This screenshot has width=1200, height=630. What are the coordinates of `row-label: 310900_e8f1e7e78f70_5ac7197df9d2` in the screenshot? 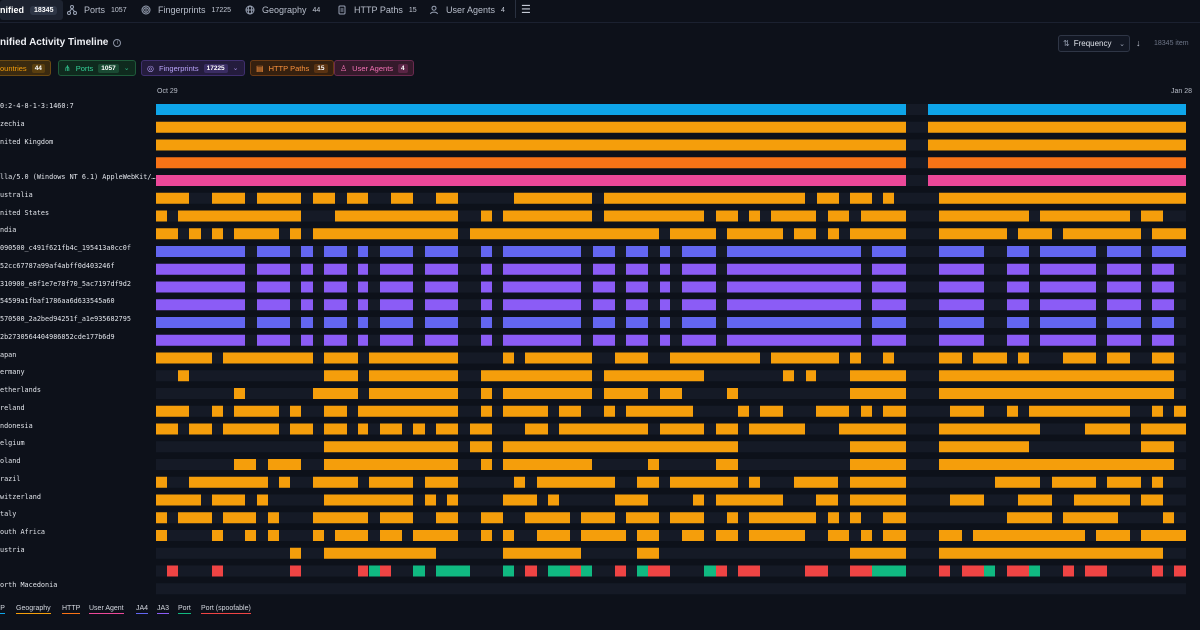 It's located at (65, 283).